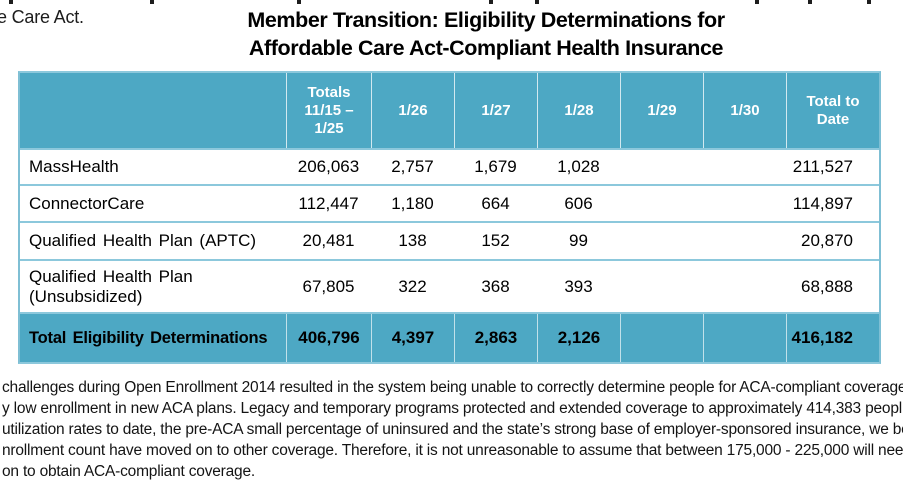  I want to click on cell-value: 99, so click(578, 240).